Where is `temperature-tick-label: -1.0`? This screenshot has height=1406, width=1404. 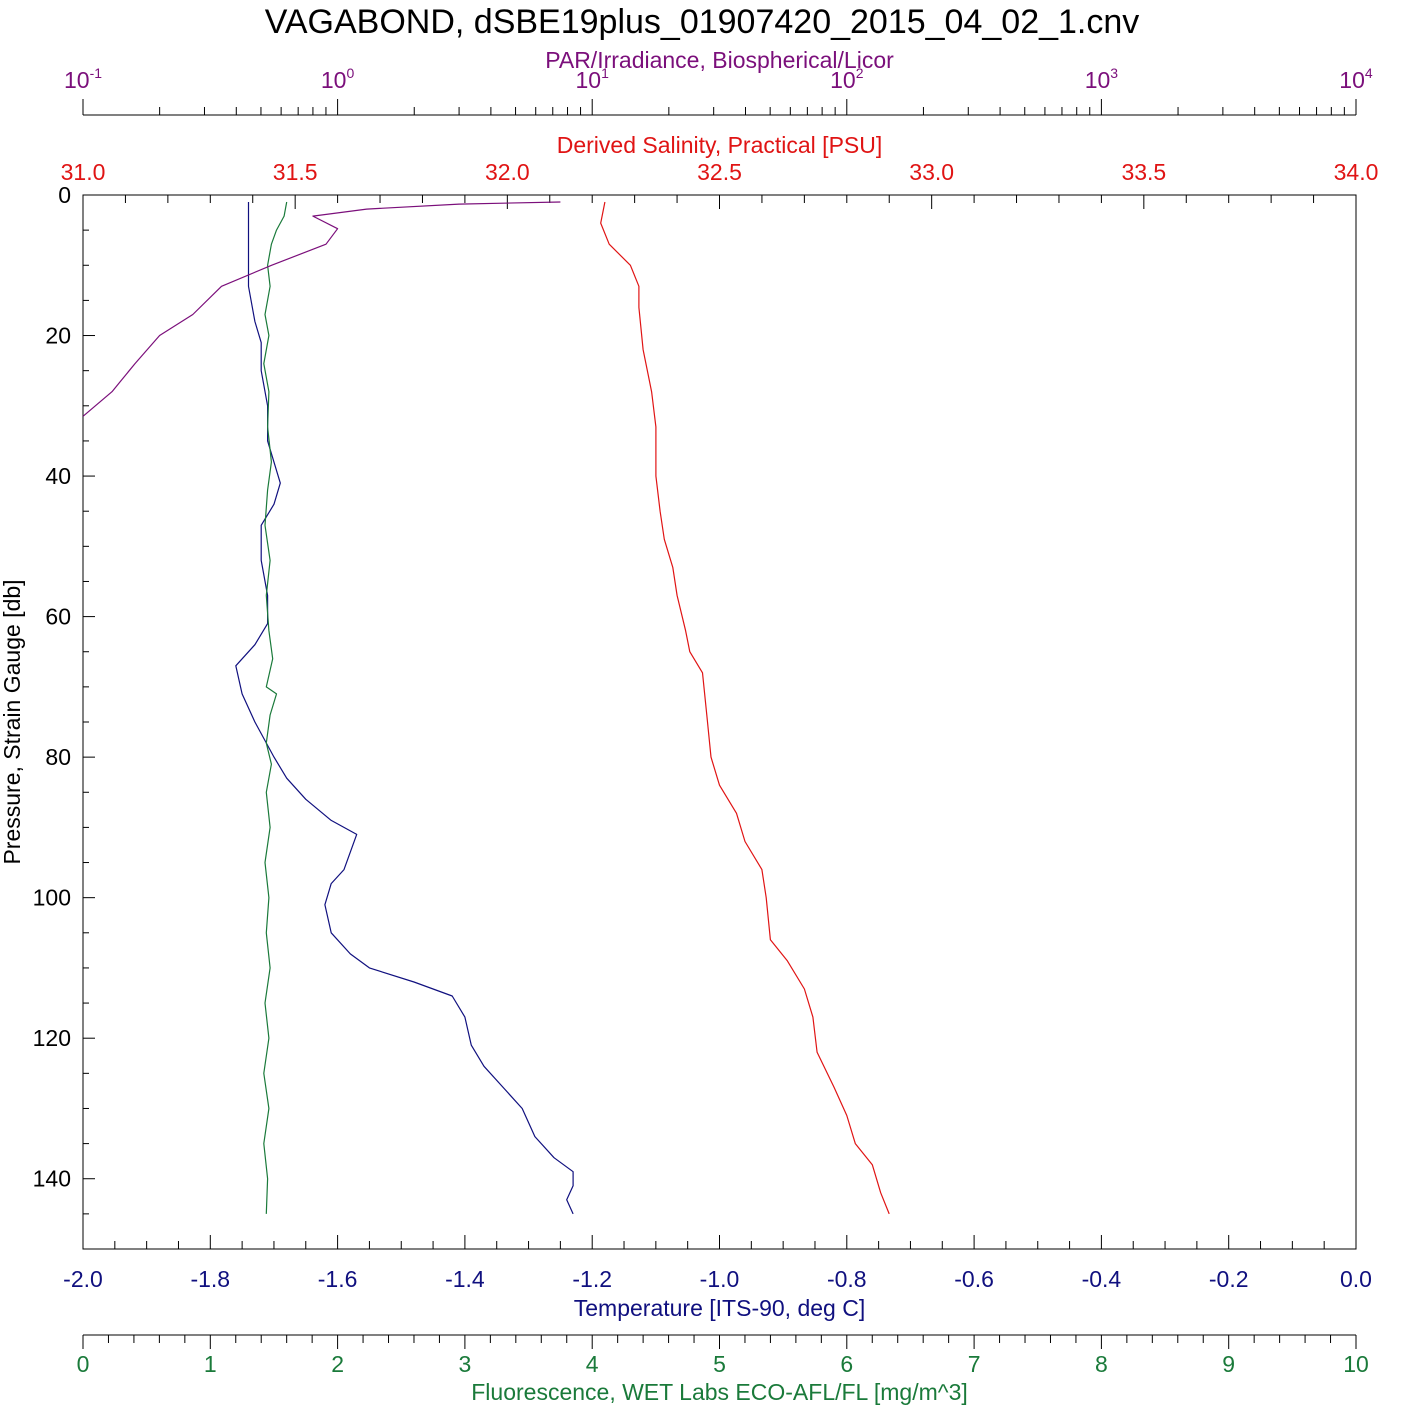 temperature-tick-label: -1.0 is located at coordinates (720, 1279).